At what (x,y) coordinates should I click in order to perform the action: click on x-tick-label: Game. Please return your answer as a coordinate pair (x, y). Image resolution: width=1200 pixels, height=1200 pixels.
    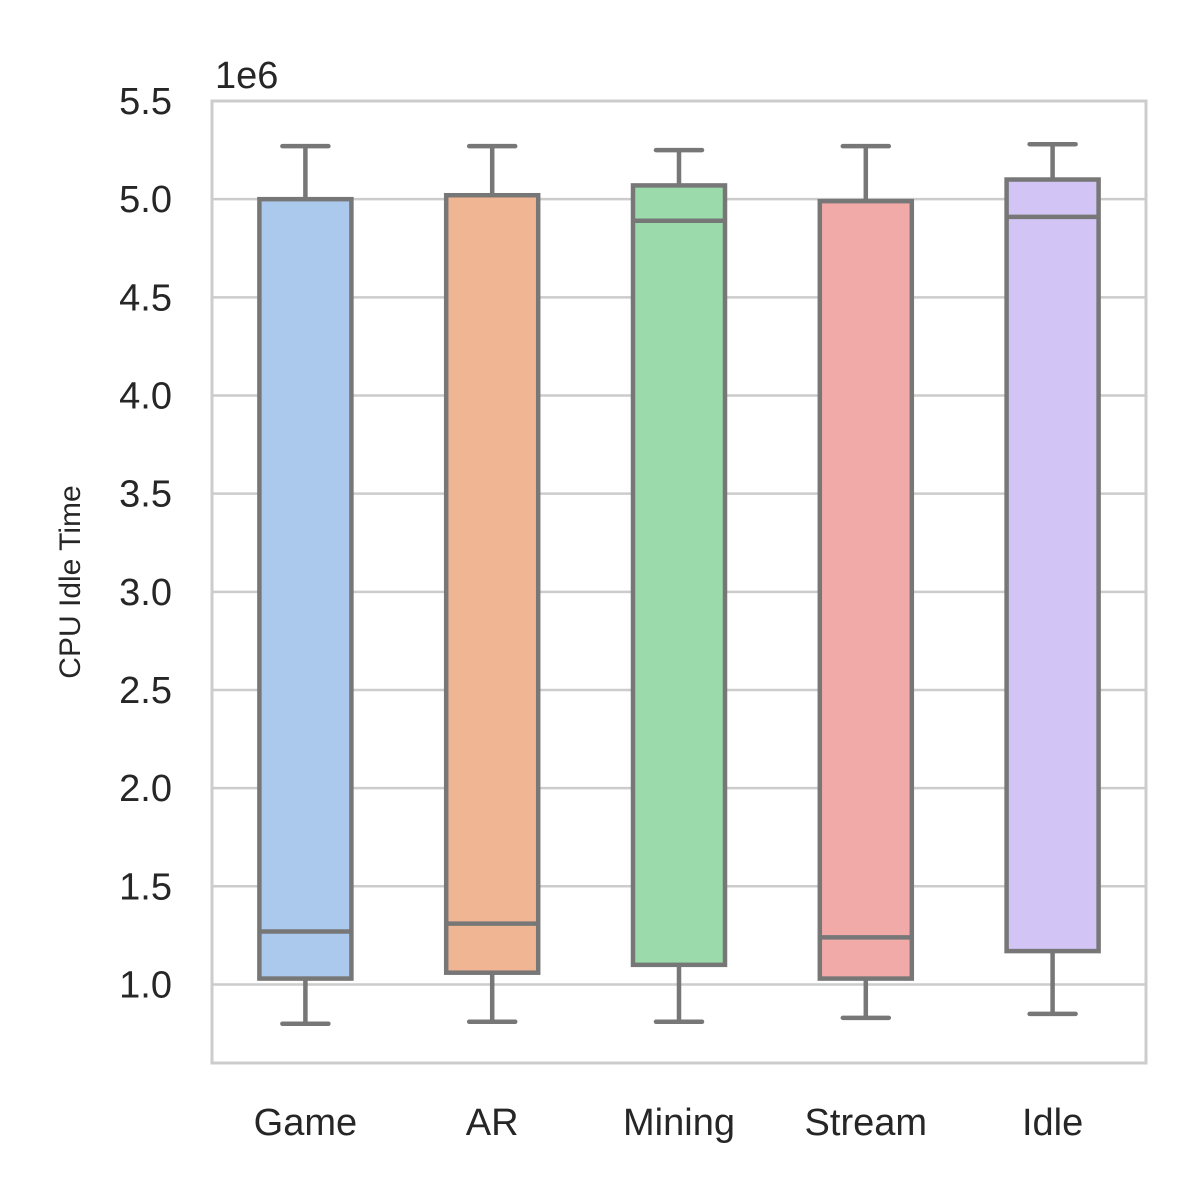
    Looking at the image, I should click on (305, 1123).